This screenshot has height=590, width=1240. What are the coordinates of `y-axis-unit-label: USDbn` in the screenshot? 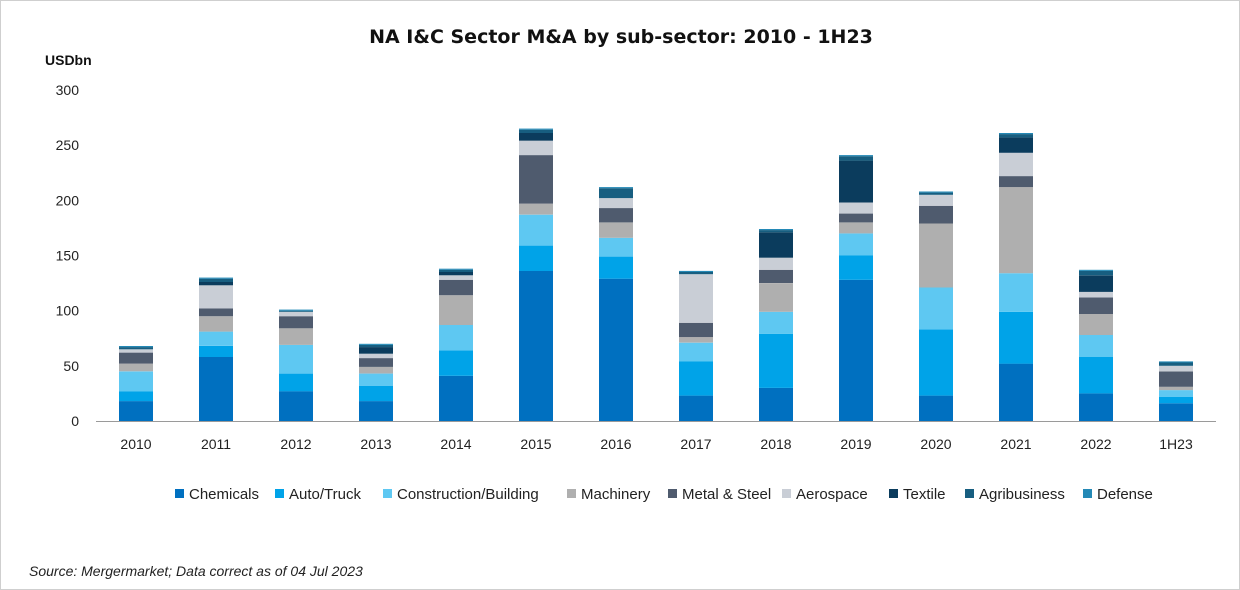 It's located at (68, 60).